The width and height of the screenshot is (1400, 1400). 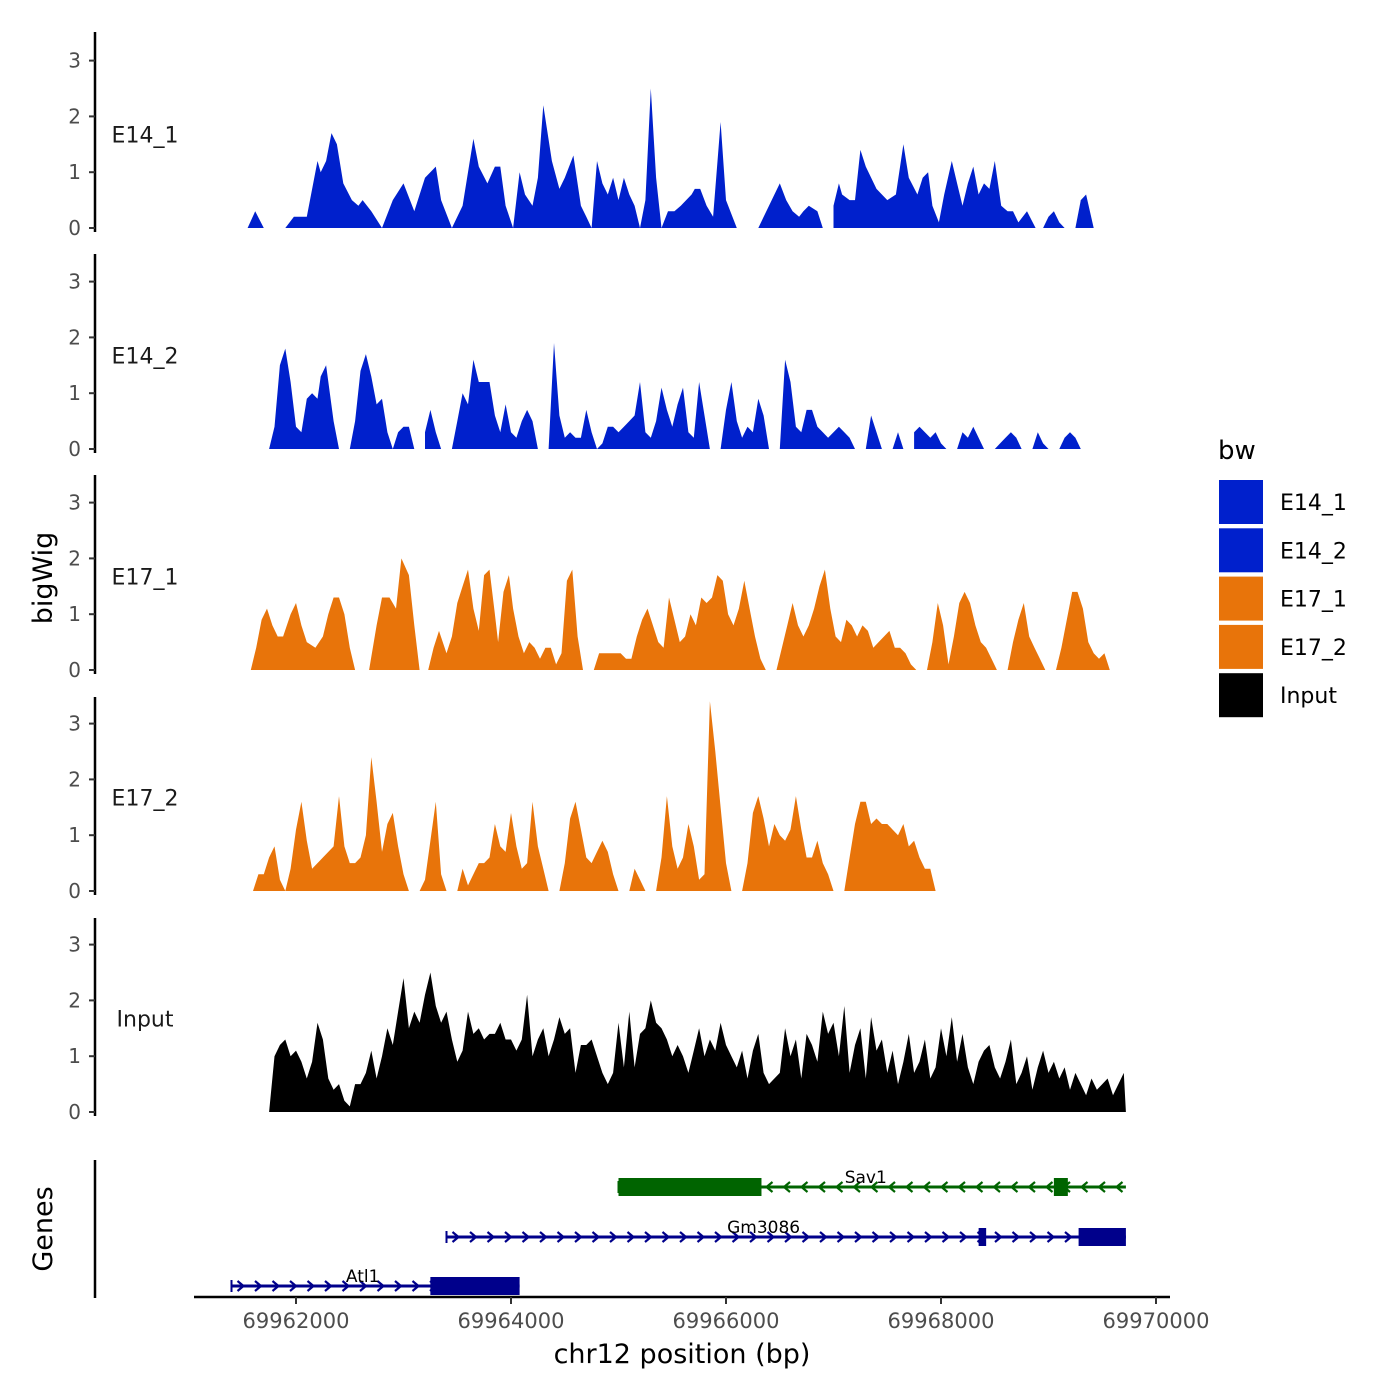 What do you see at coordinates (145, 577) in the screenshot?
I see `track-label: E17_1` at bounding box center [145, 577].